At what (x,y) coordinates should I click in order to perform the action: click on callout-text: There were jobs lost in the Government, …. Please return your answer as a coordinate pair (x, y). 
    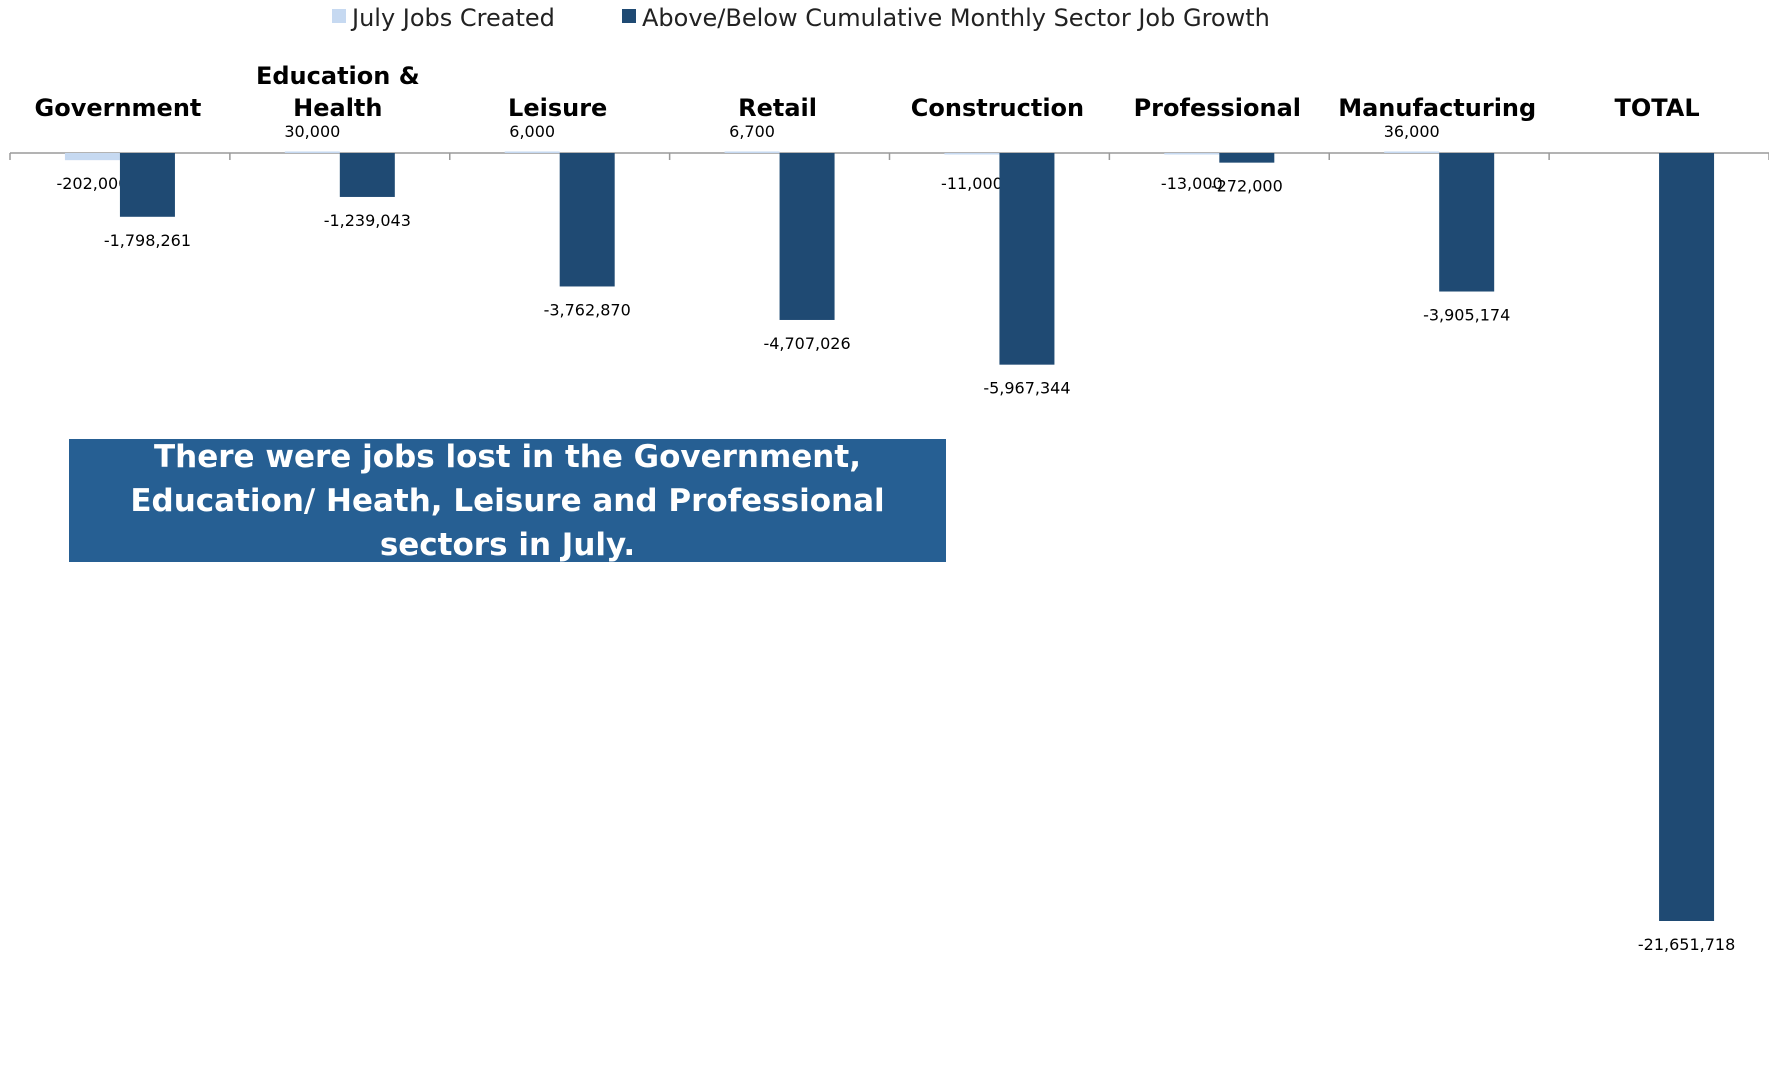
    Looking at the image, I should click on (507, 500).